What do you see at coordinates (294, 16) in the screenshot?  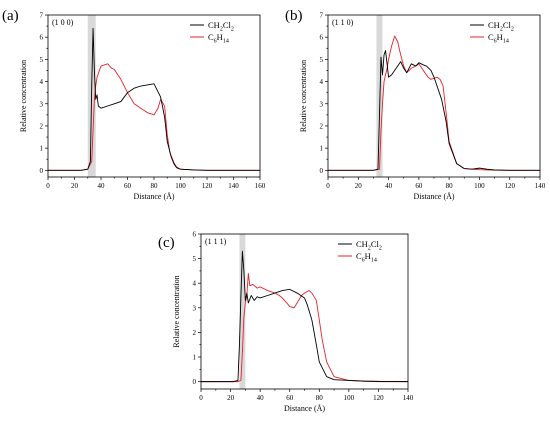 I see `panel-label: (b)` at bounding box center [294, 16].